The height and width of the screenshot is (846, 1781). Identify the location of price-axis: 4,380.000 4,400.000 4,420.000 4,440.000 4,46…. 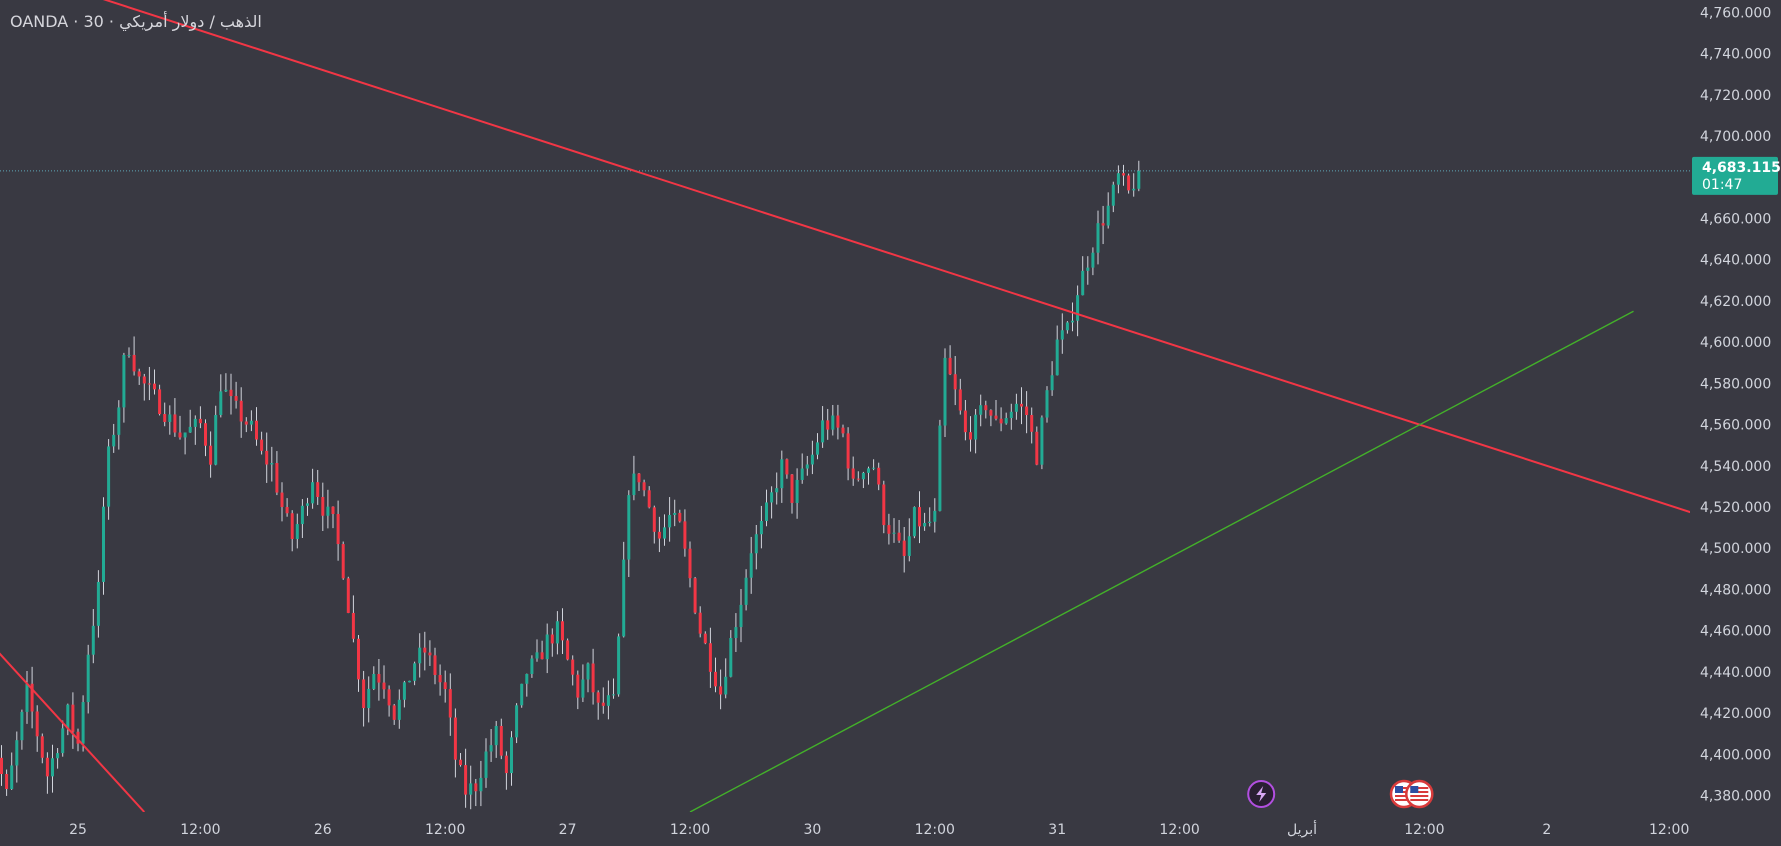
(1735, 404).